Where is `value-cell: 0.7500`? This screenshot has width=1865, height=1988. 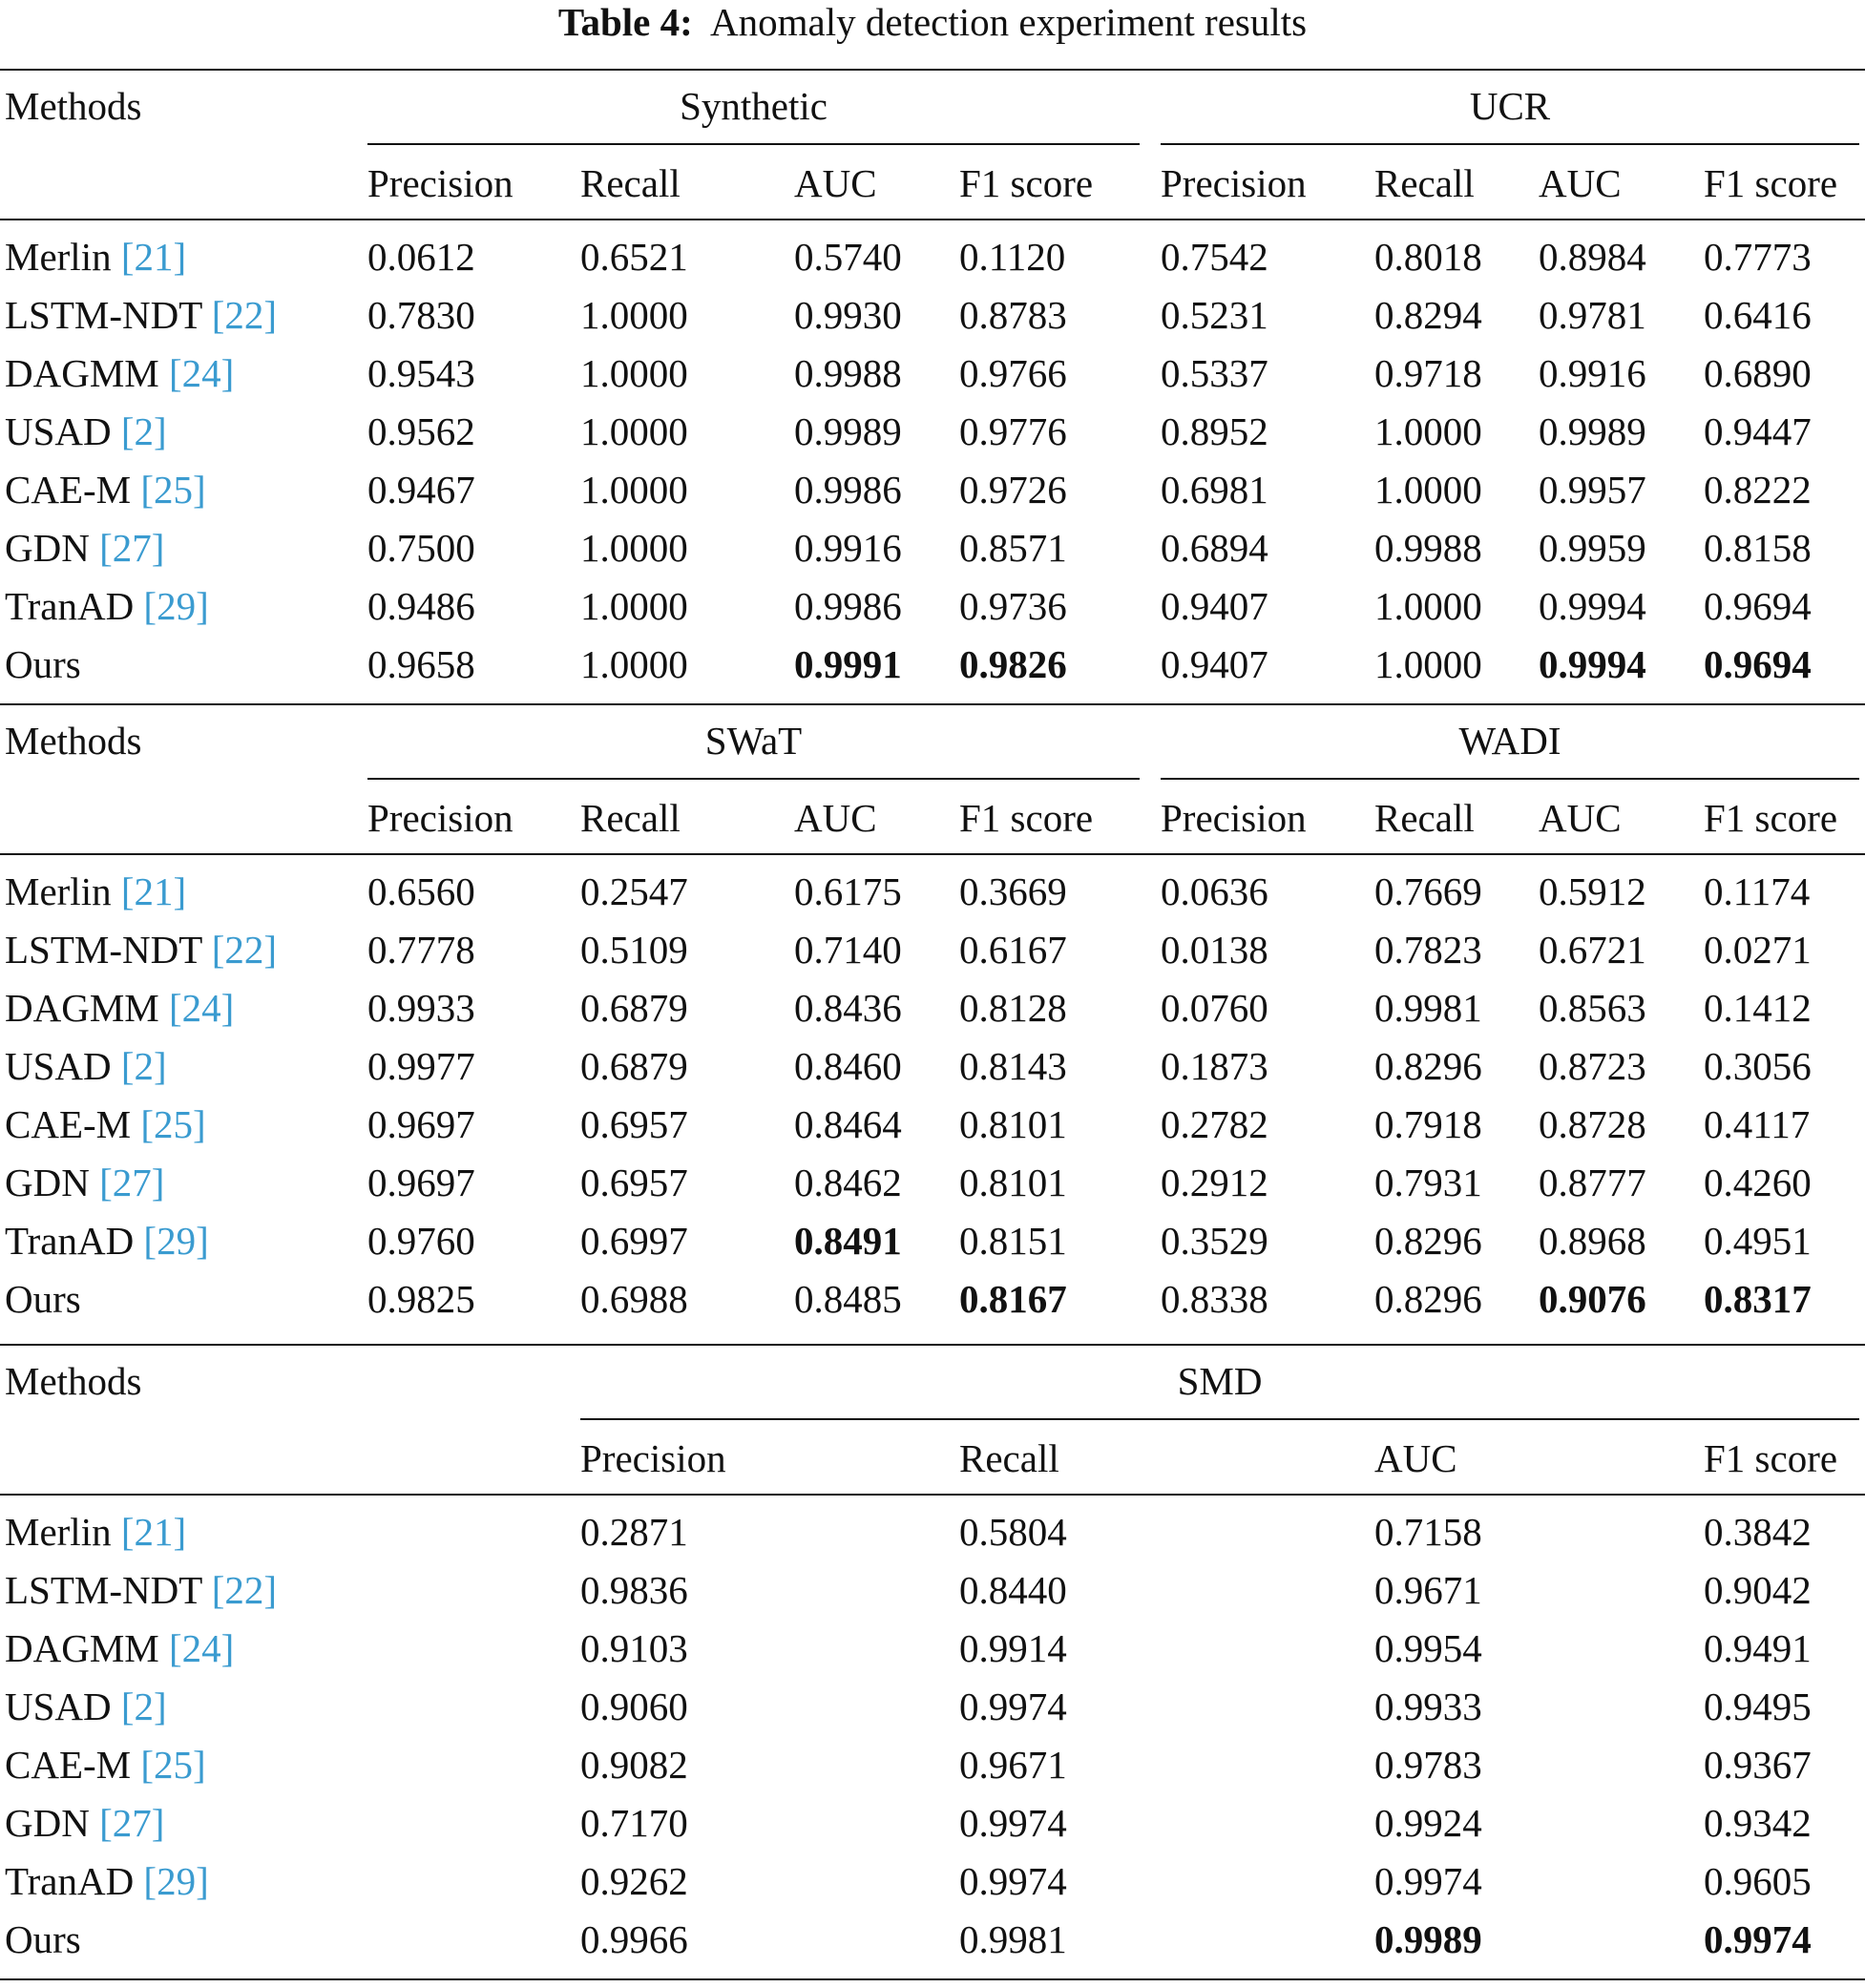
value-cell: 0.7500 is located at coordinates (421, 548).